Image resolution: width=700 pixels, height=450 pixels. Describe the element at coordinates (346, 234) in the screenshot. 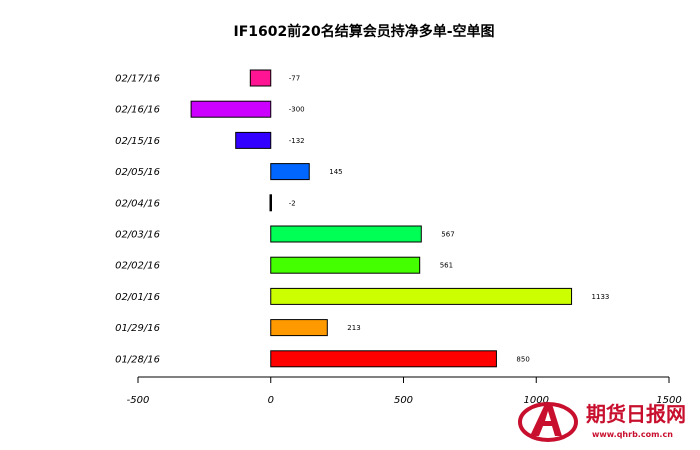

I see `bar-02/03/16` at that location.